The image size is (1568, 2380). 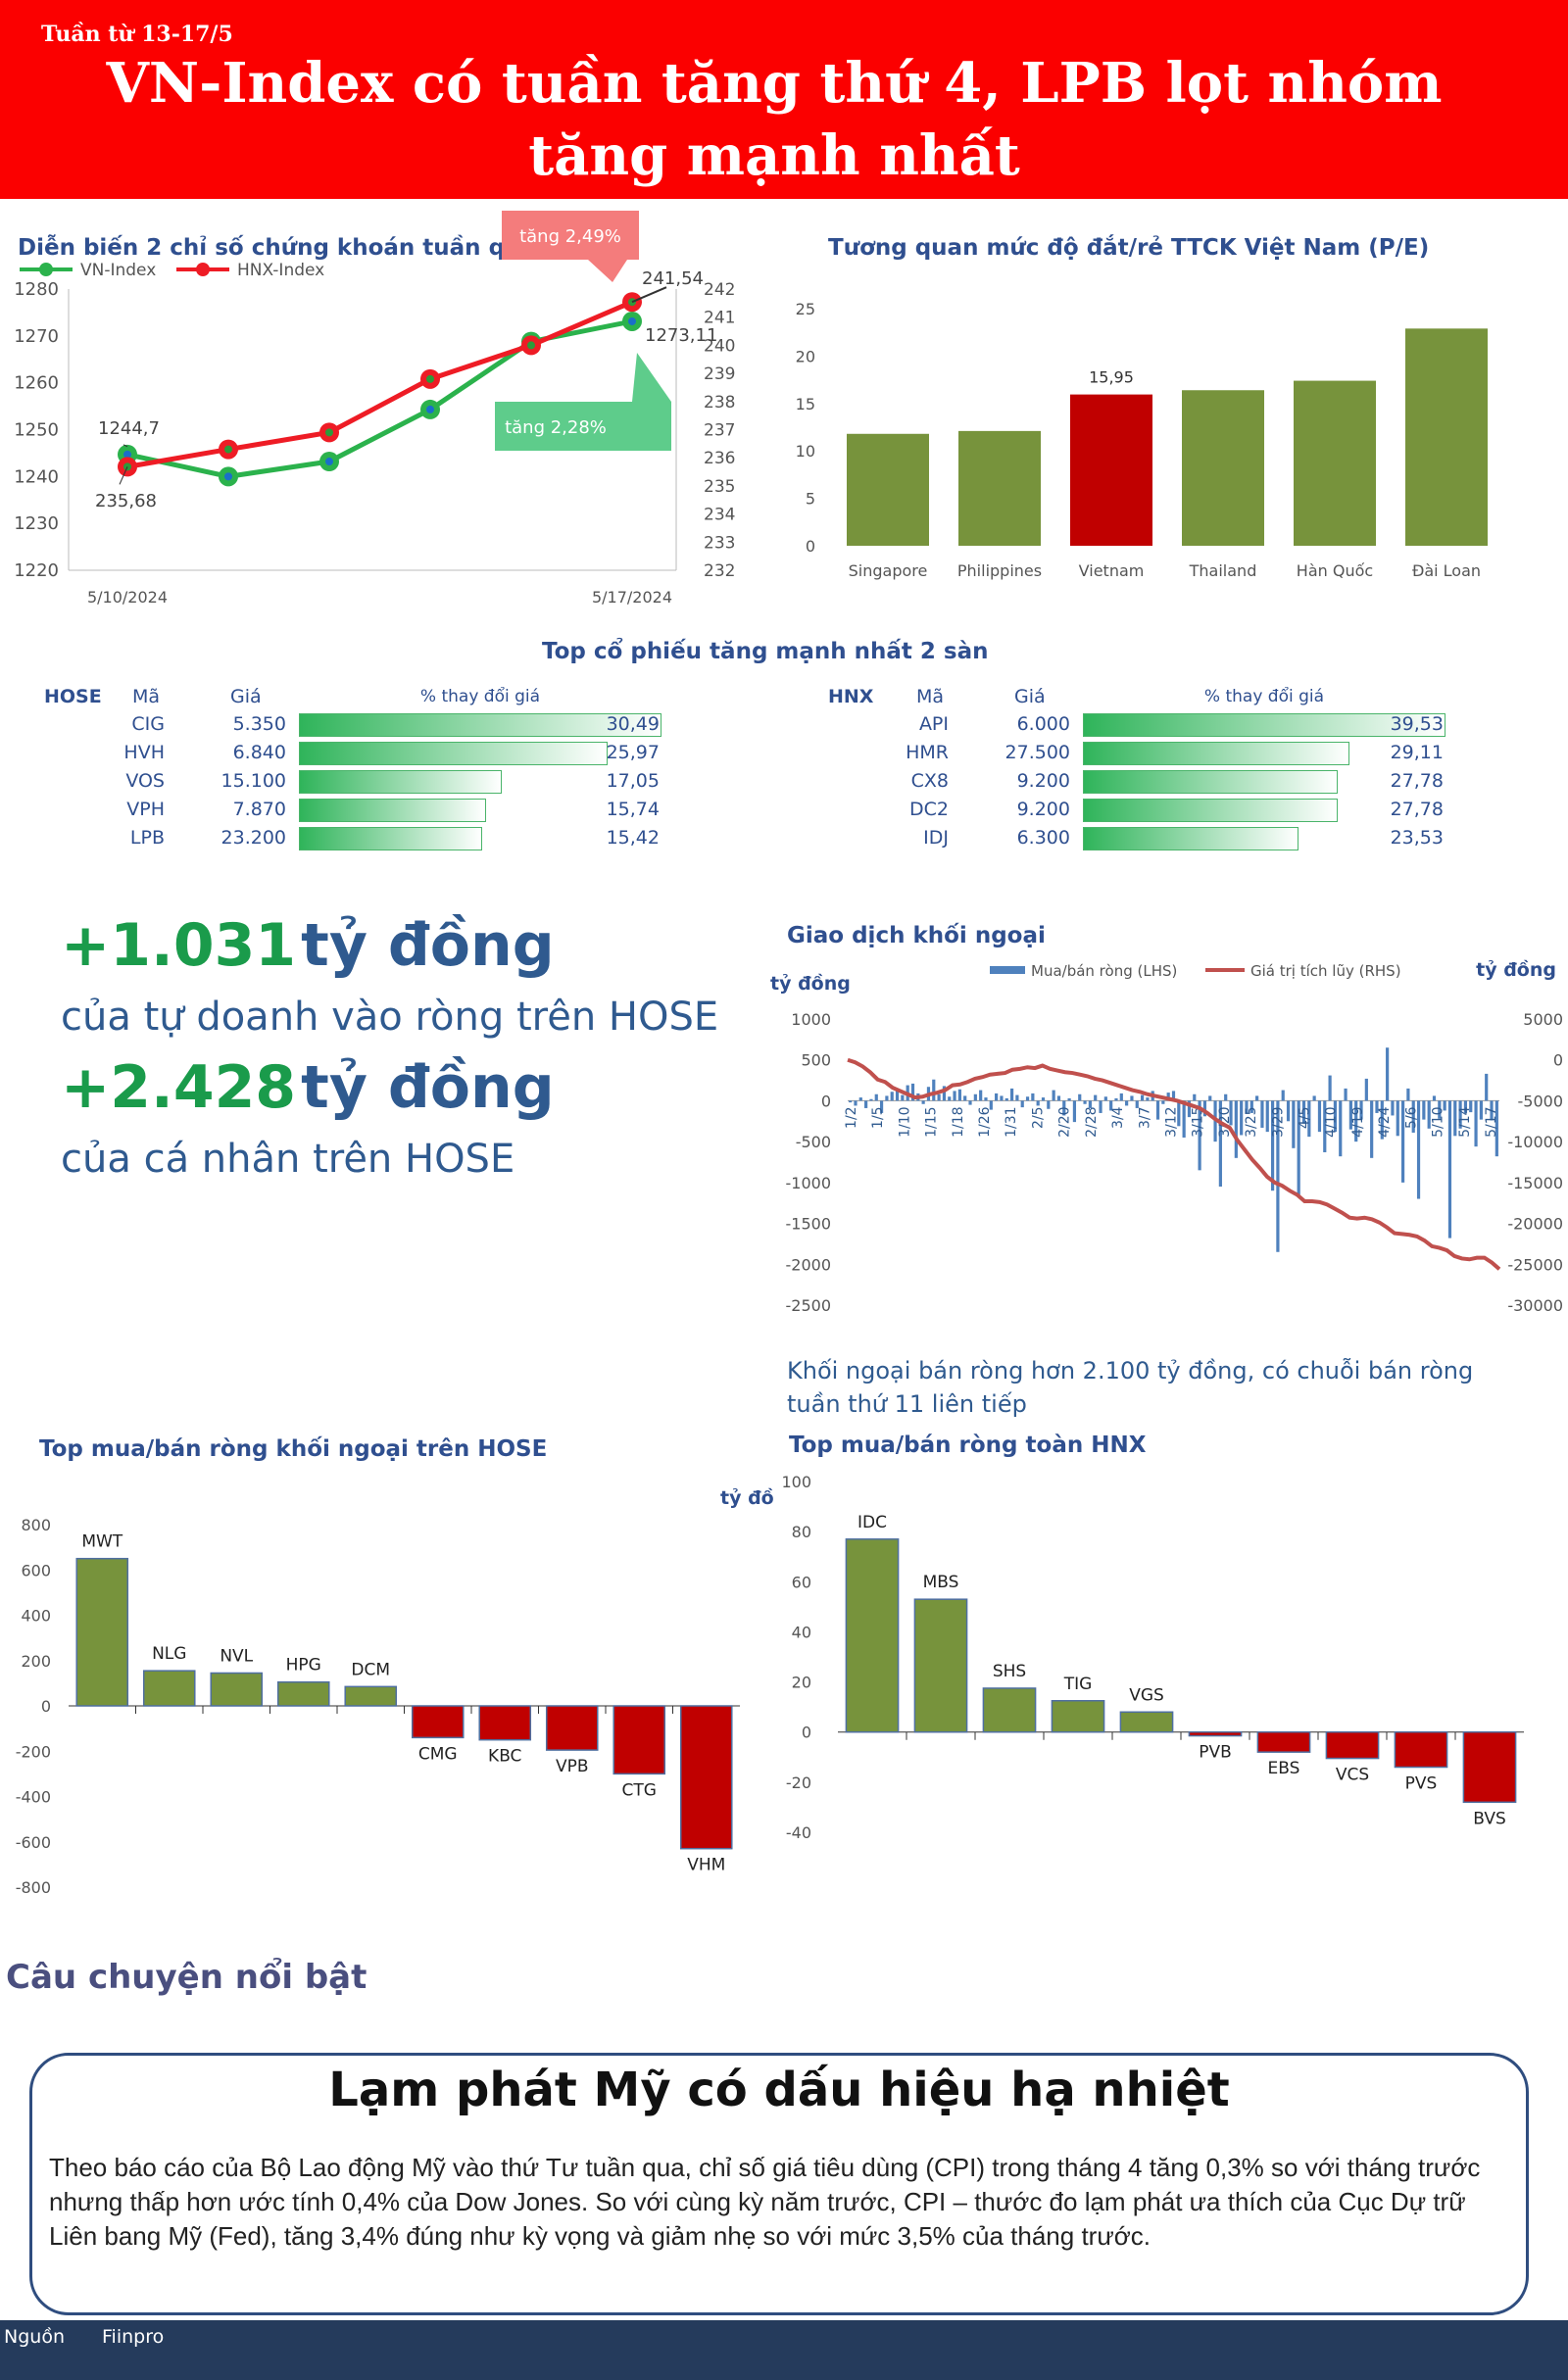 I want to click on index-right-tick: 234, so click(x=720, y=515).